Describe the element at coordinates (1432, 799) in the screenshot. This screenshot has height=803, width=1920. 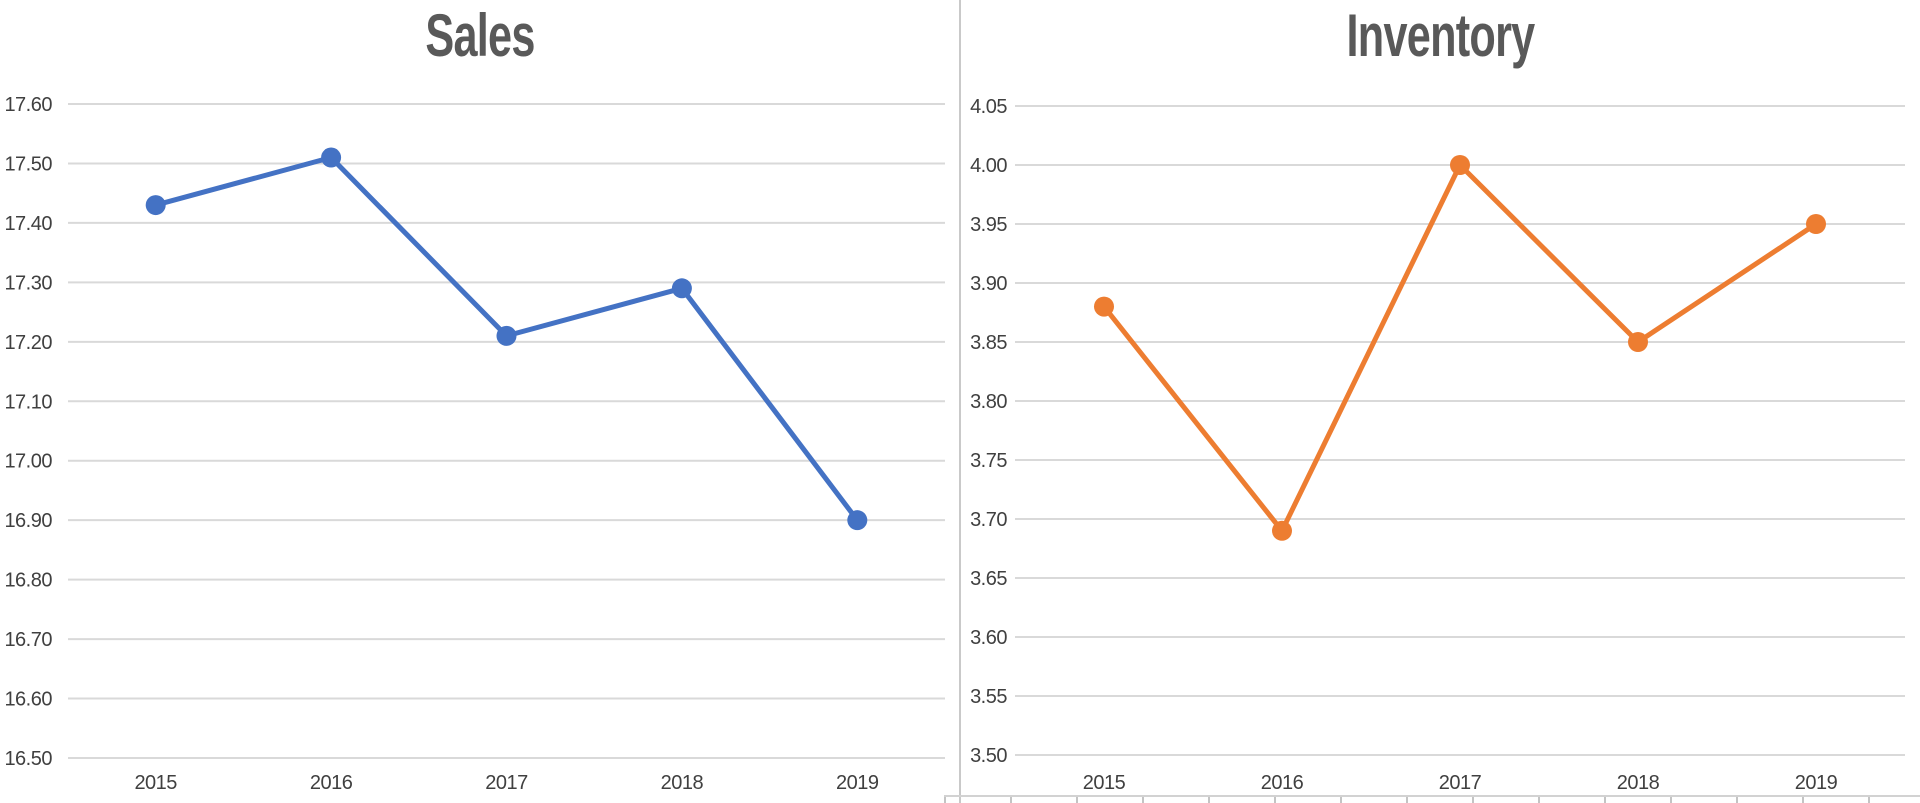
I see `worksheet-gridline-strip` at that location.